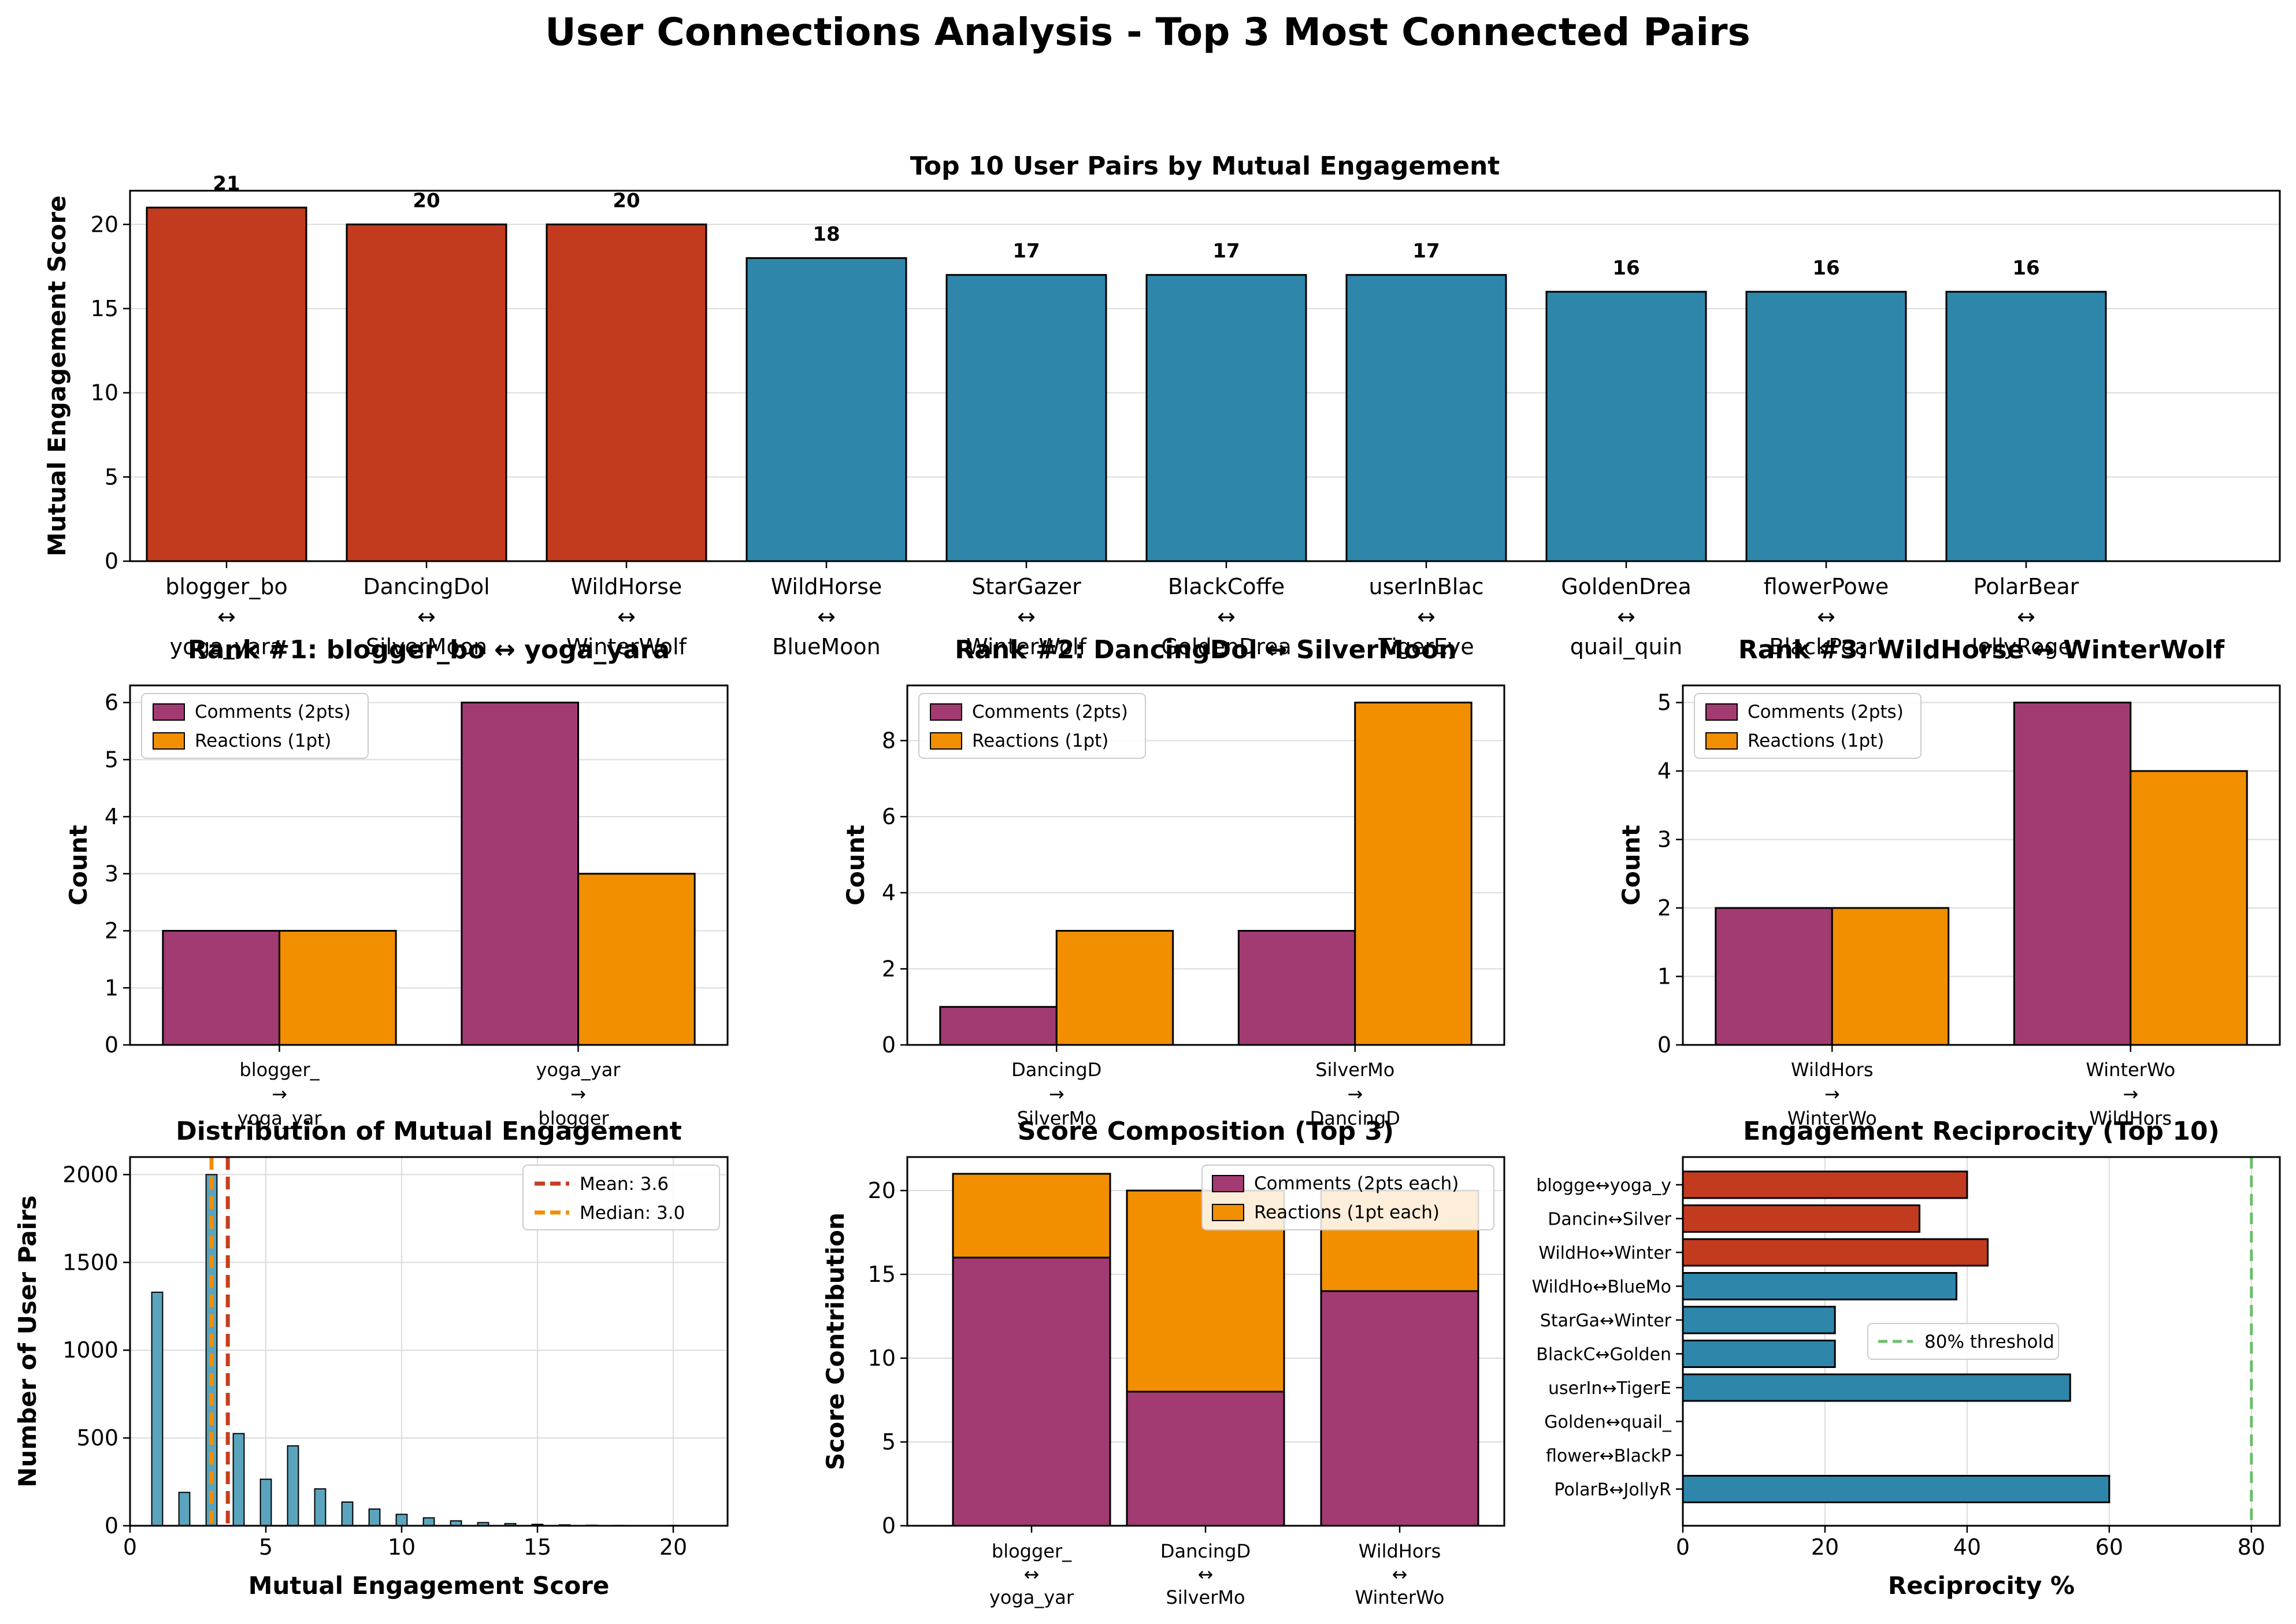 This screenshot has width=2296, height=1624. I want to click on x-tick-label: 40, so click(1967, 1547).